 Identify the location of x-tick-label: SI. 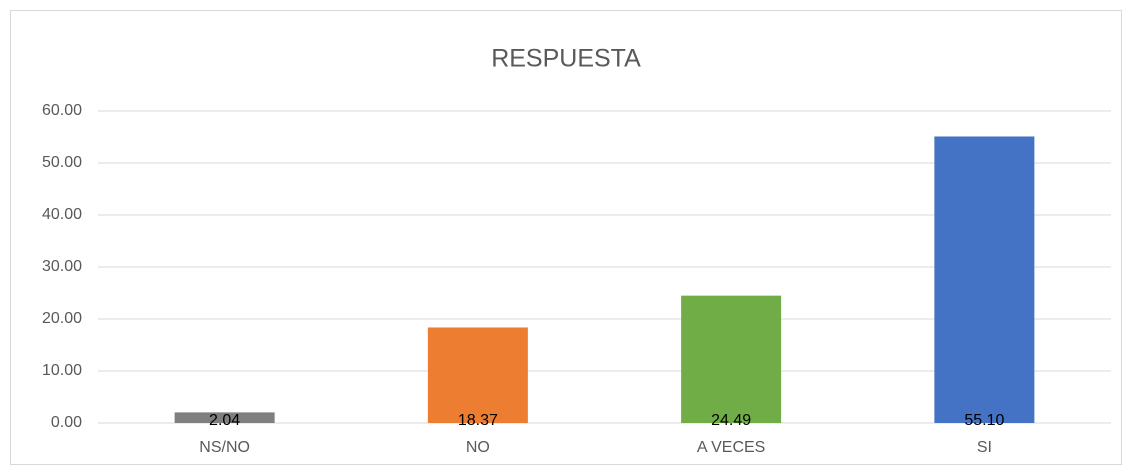
(984, 447).